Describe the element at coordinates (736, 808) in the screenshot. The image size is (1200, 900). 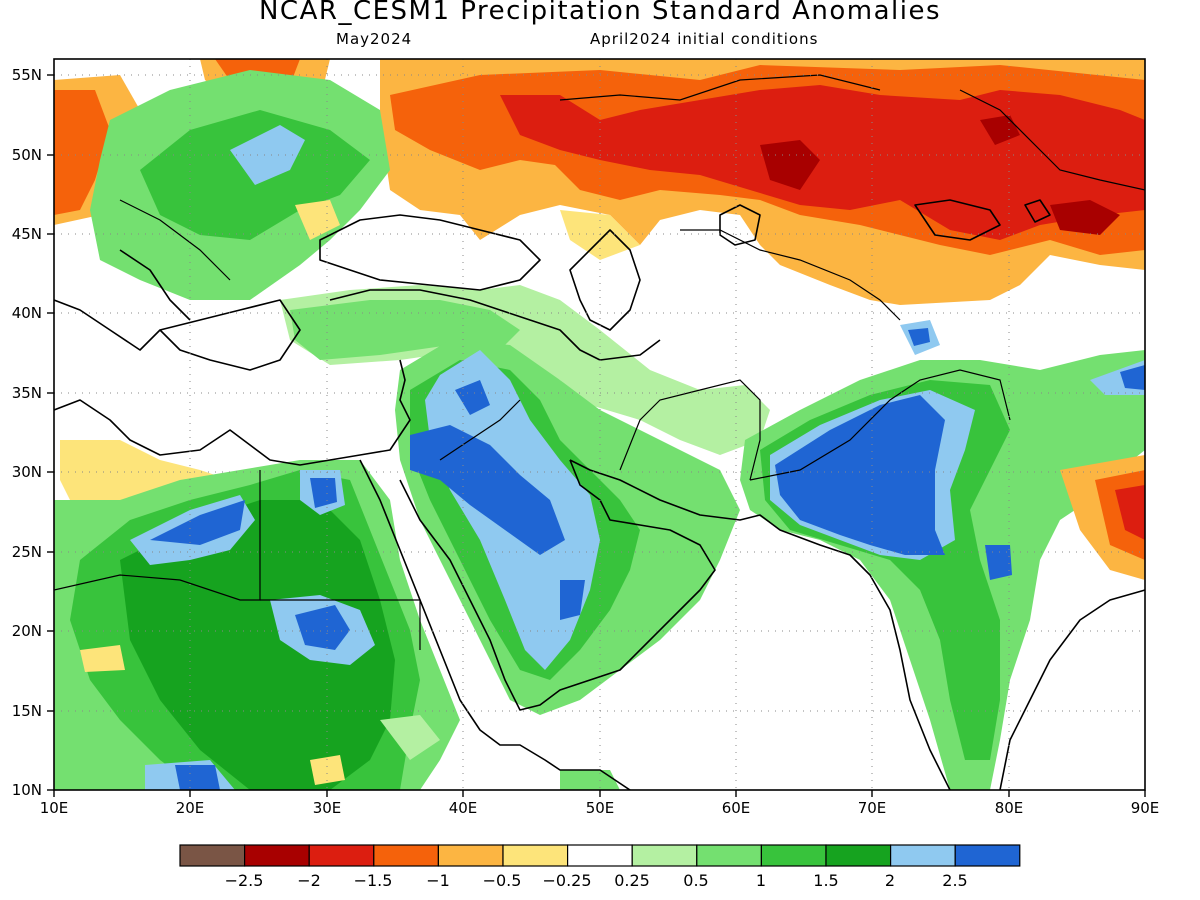
I see `lon-label-60e: 60E` at that location.